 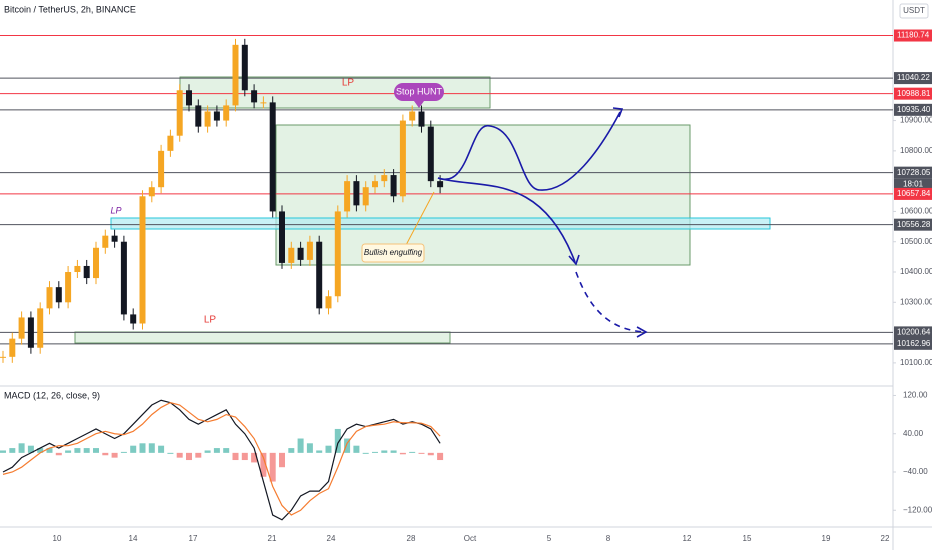 What do you see at coordinates (916, 301) in the screenshot?
I see `y-tick-label: 10300.00` at bounding box center [916, 301].